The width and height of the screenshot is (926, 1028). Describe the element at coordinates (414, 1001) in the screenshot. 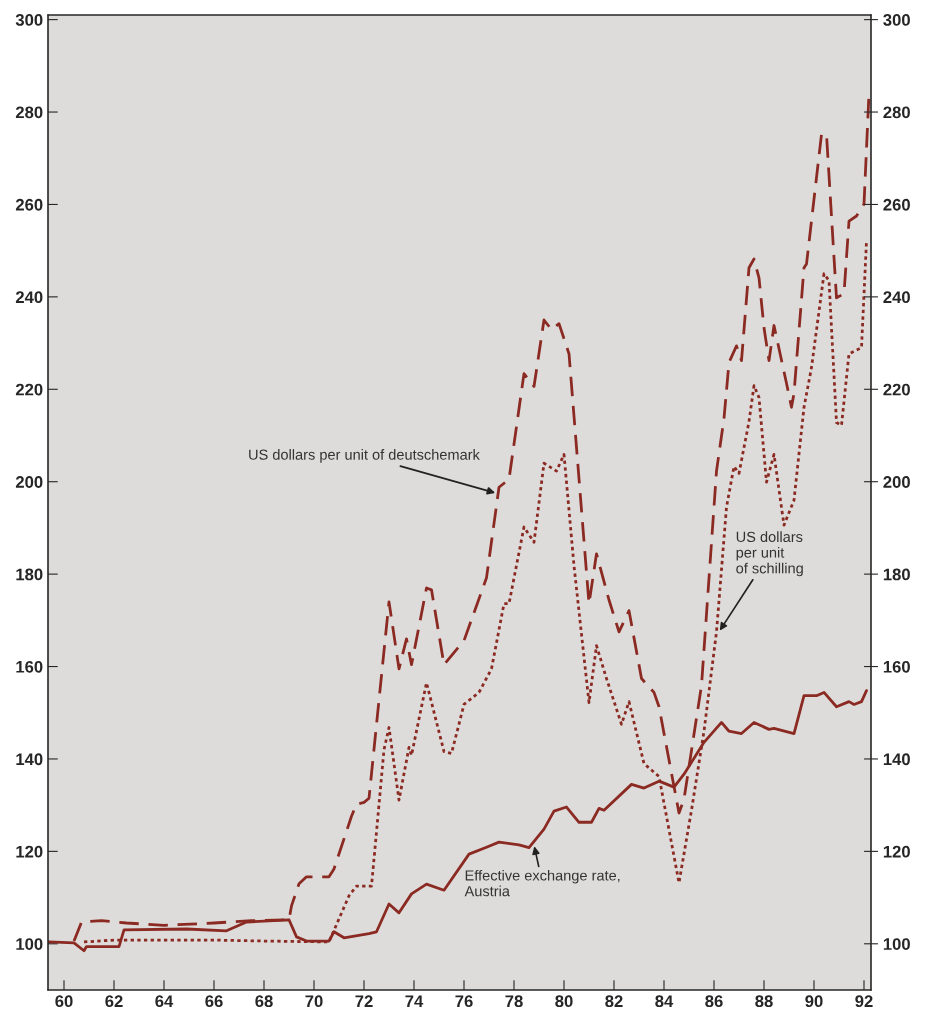

I see `x-tick-label: 74` at that location.